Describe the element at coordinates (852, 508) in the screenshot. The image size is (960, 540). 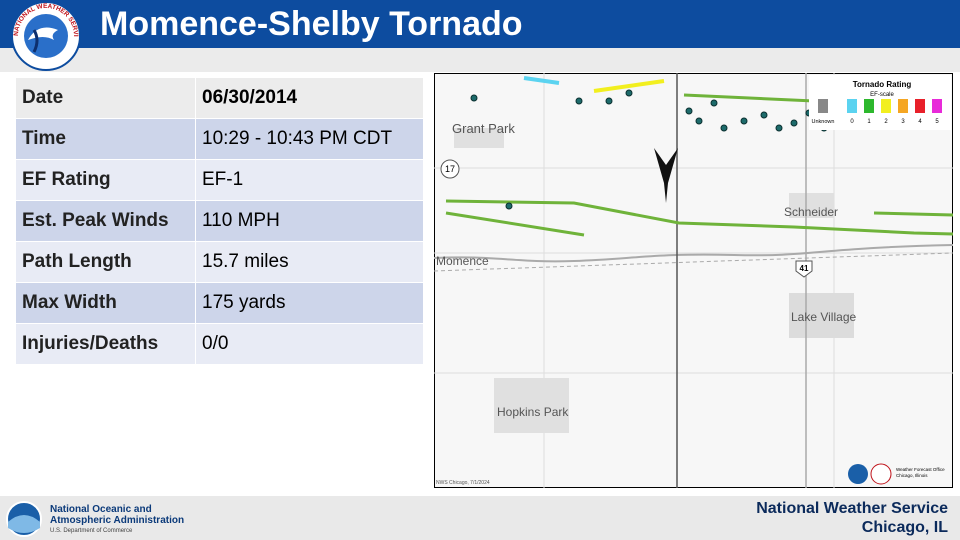
I see `nws-label: National Weather Service` at that location.